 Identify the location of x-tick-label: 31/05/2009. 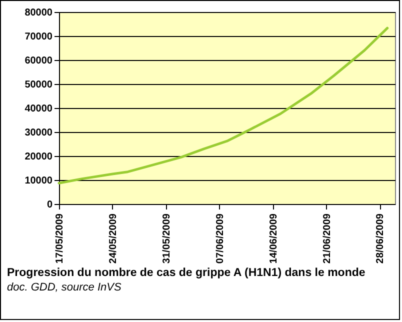
(166, 238).